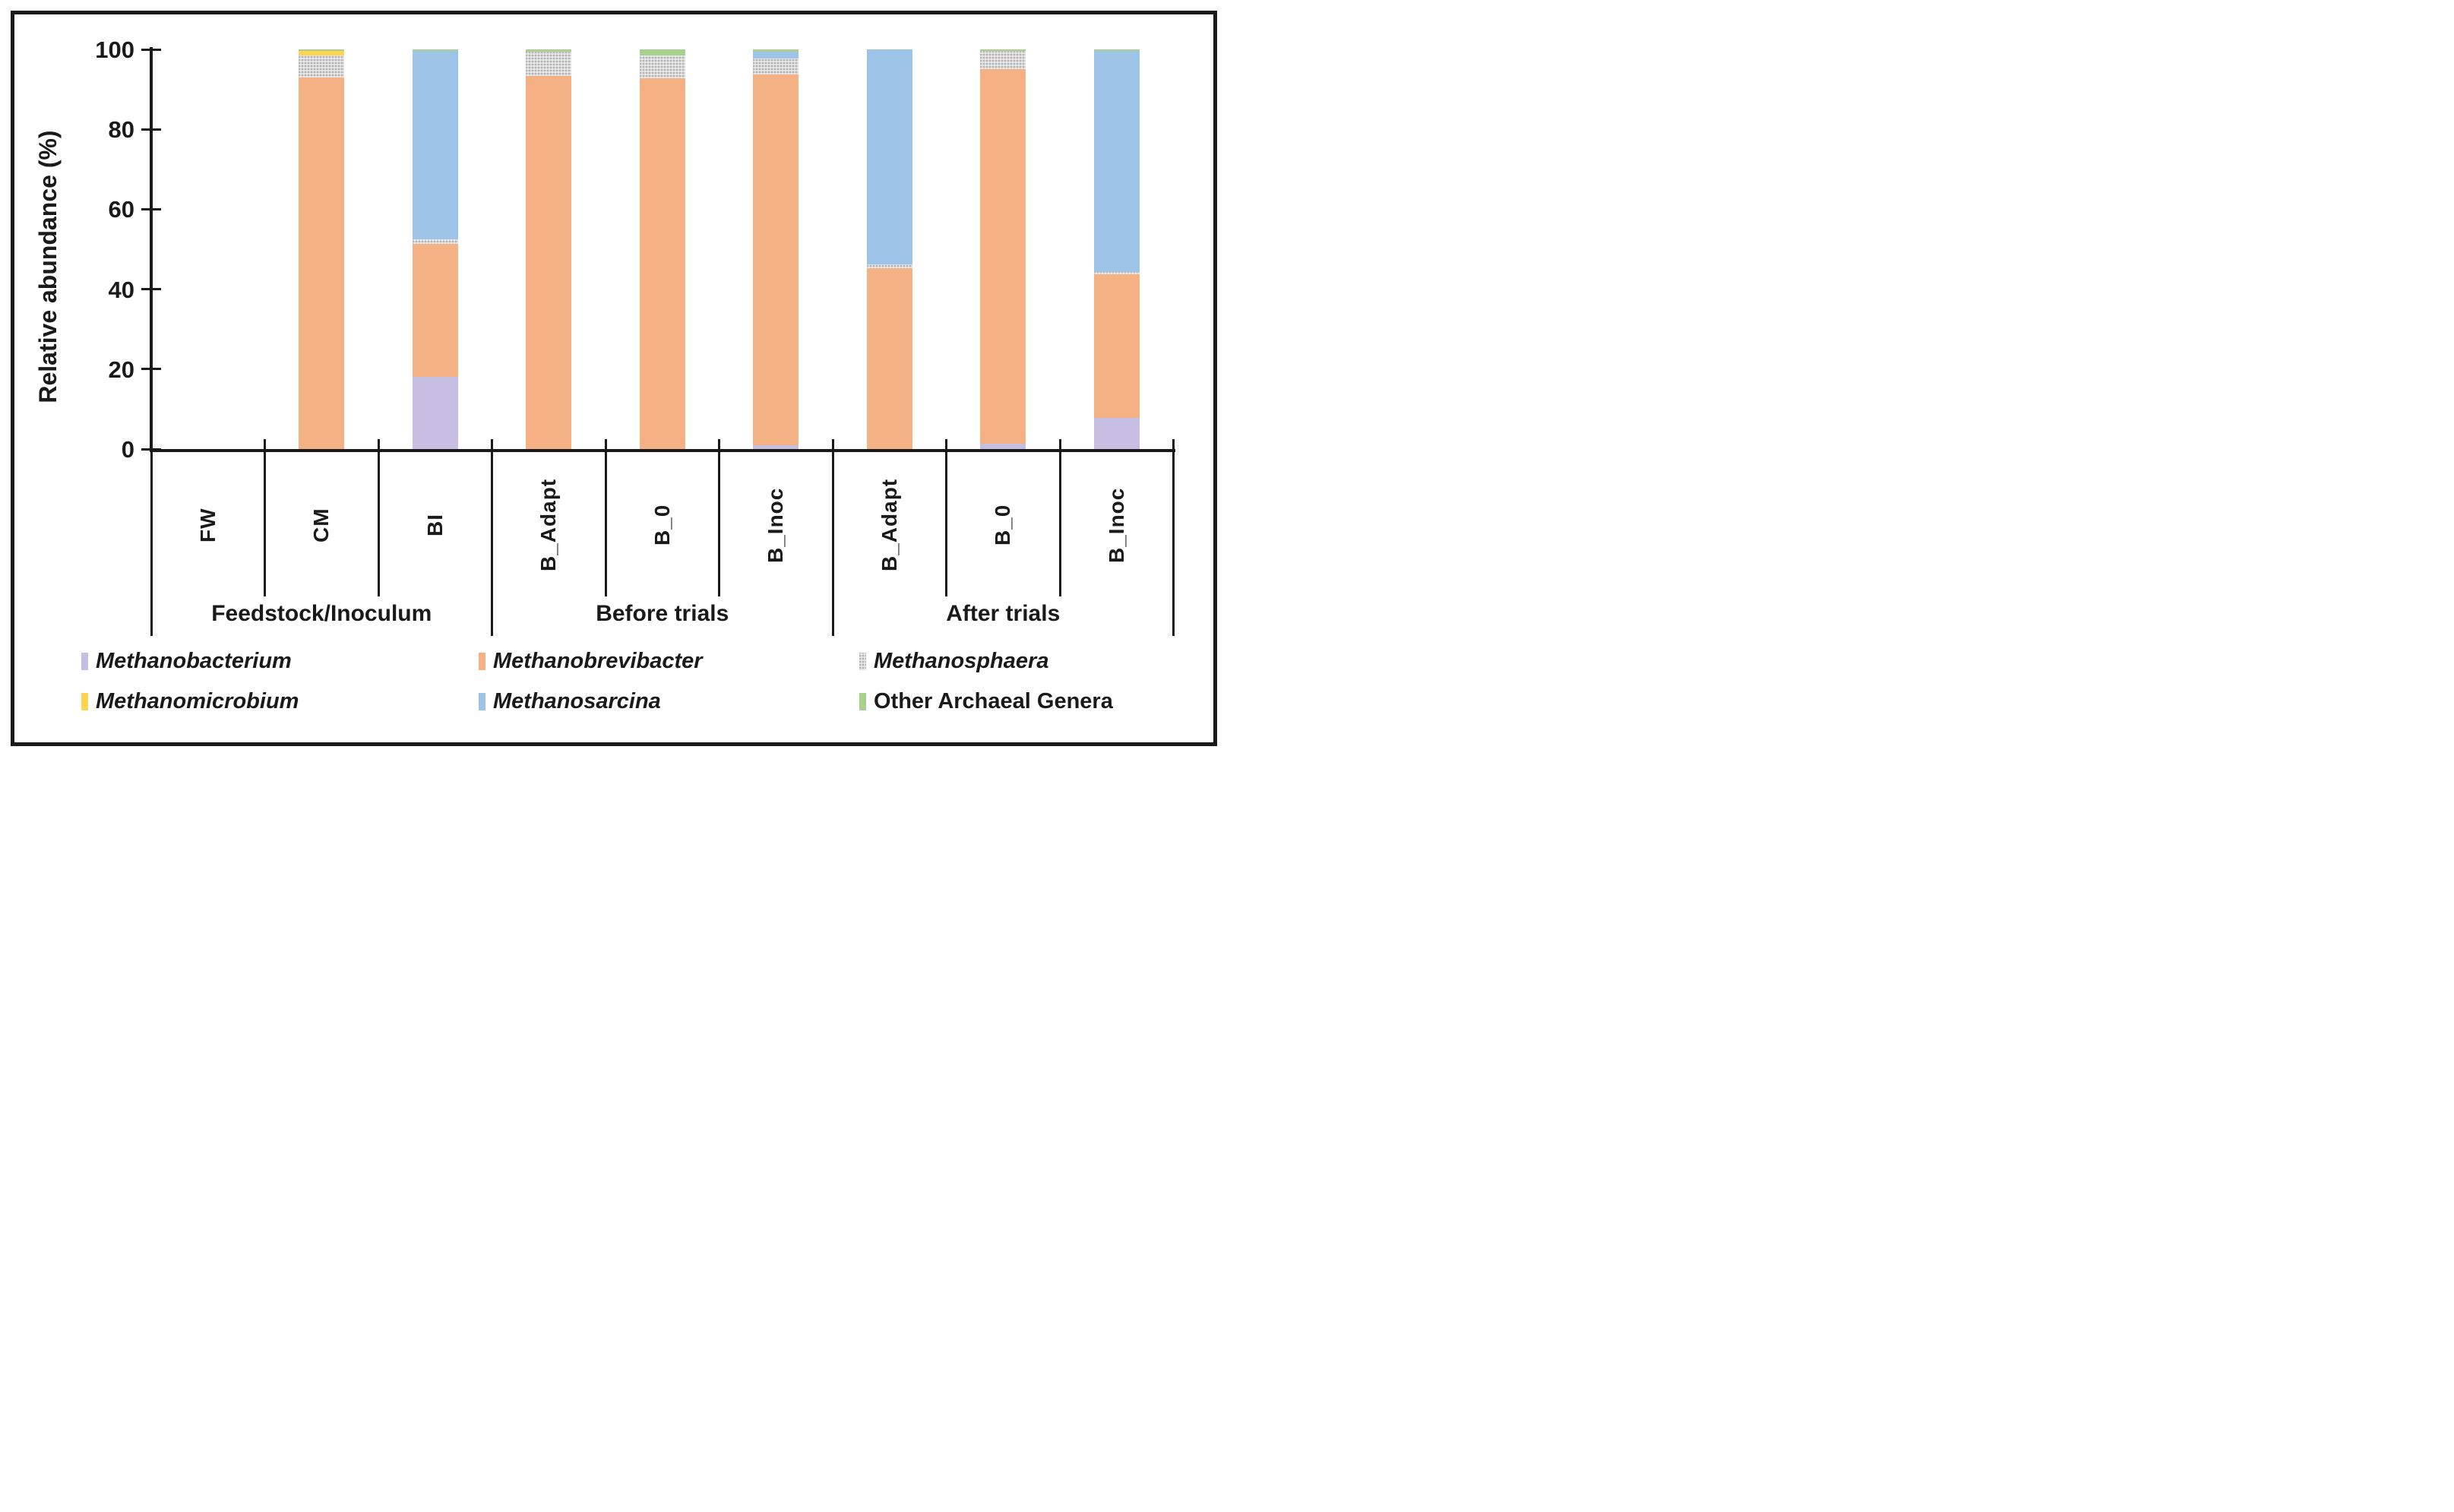 Image resolution: width=2454 pixels, height=1512 pixels. I want to click on legend-label: Methanobacterium, so click(194, 660).